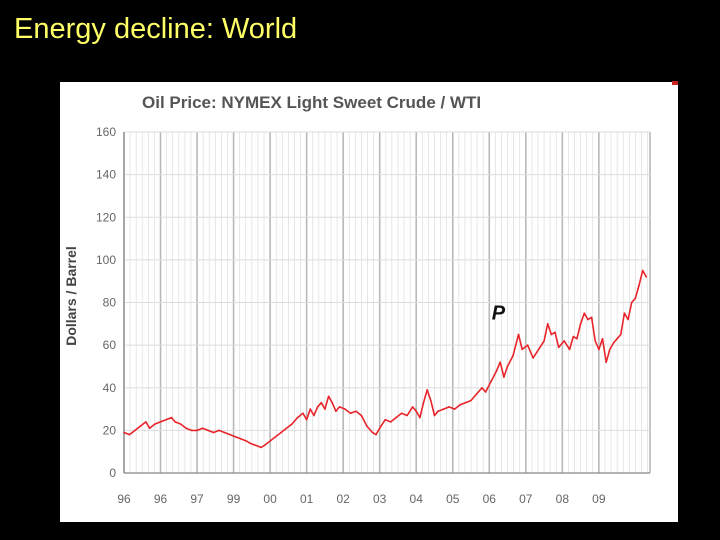  I want to click on x-tick-label: 03, so click(380, 499).